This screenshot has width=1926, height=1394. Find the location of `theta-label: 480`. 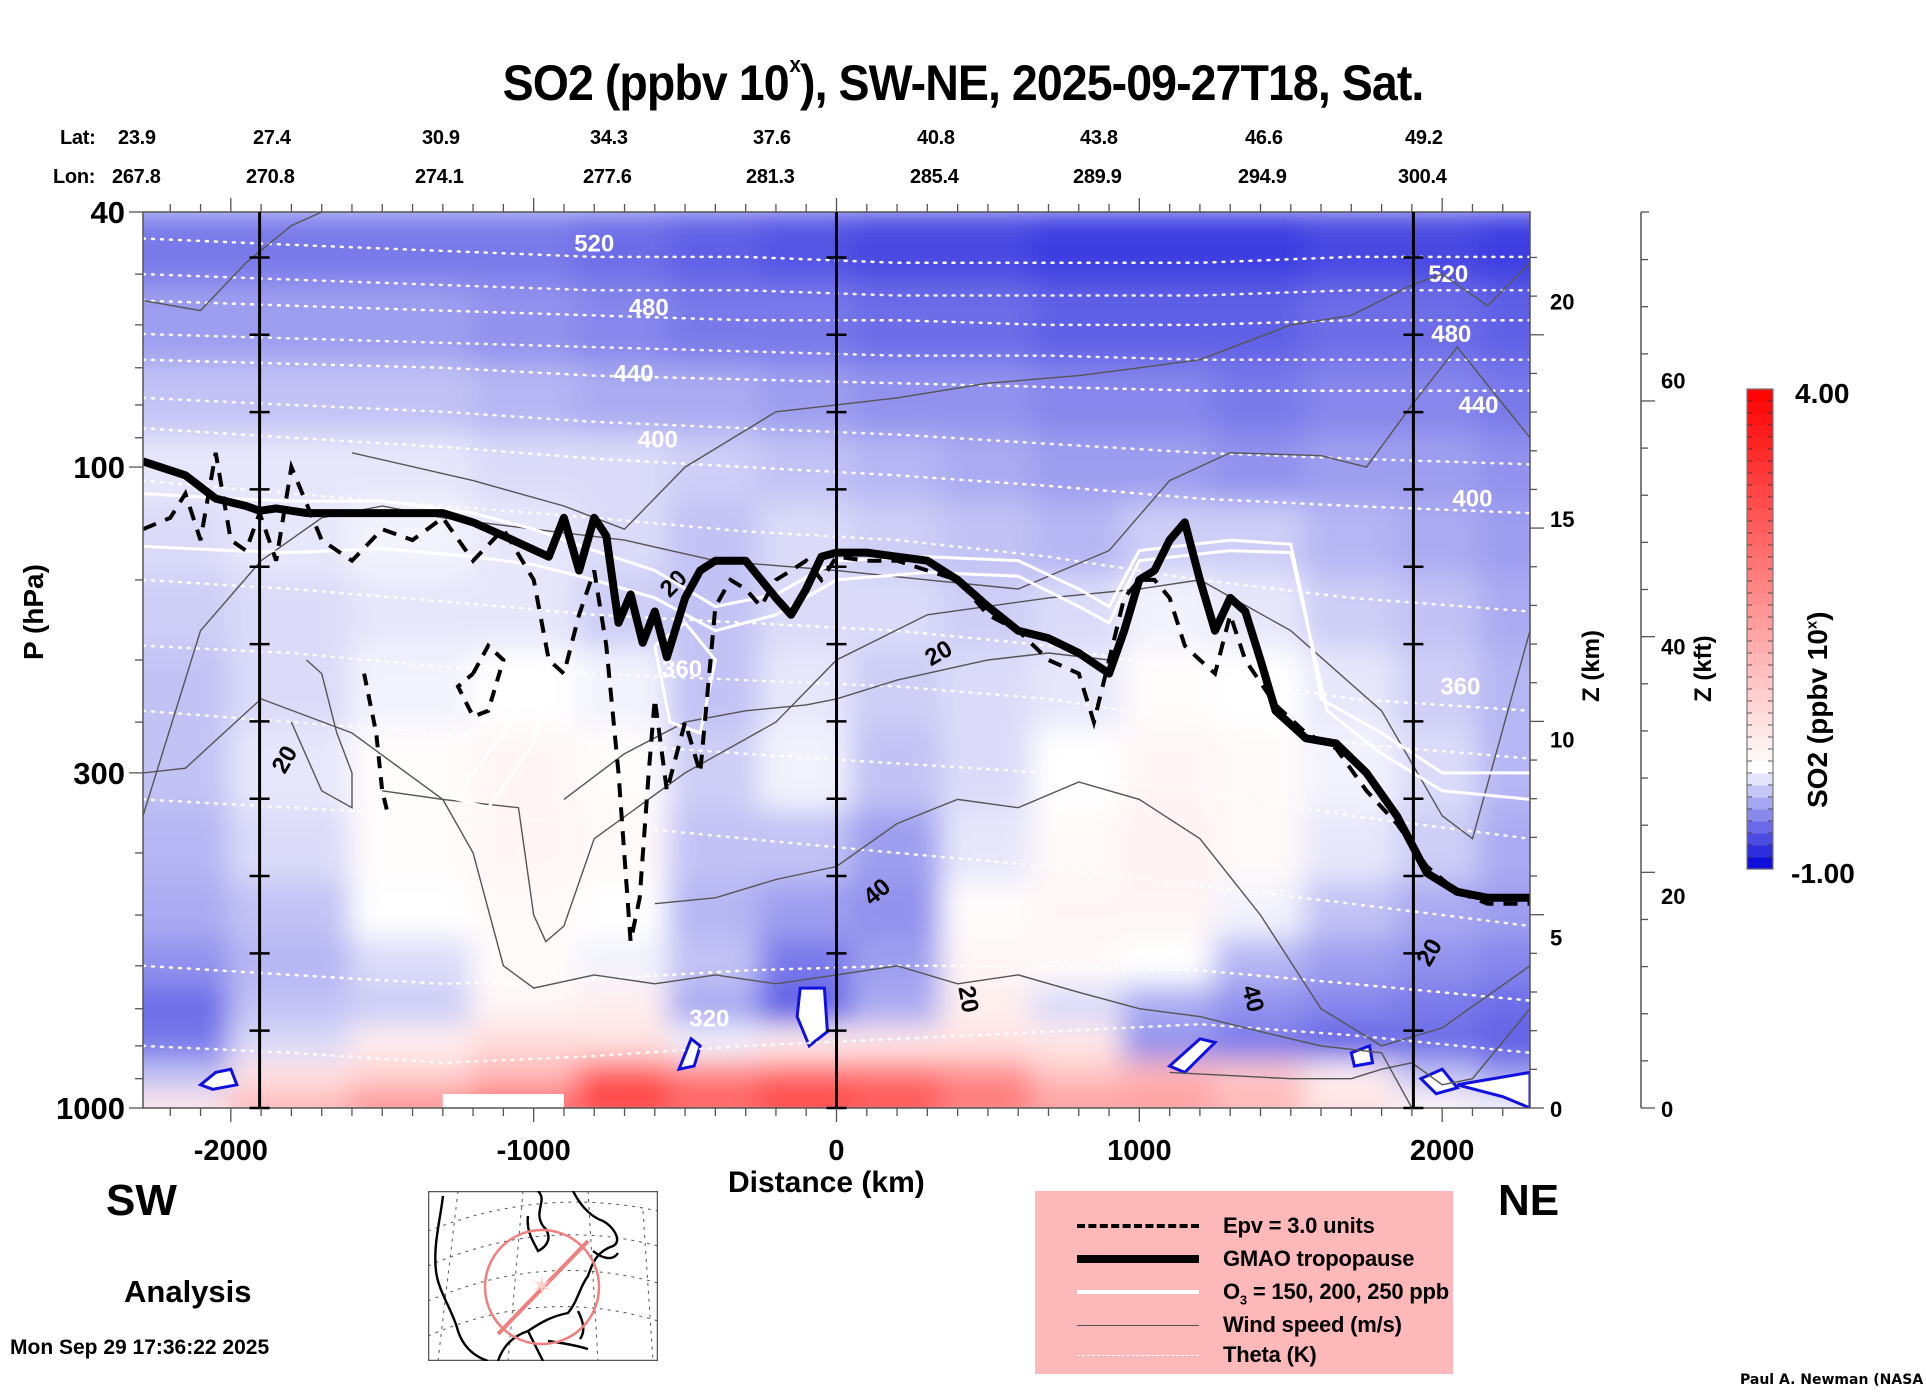

theta-label: 480 is located at coordinates (649, 308).